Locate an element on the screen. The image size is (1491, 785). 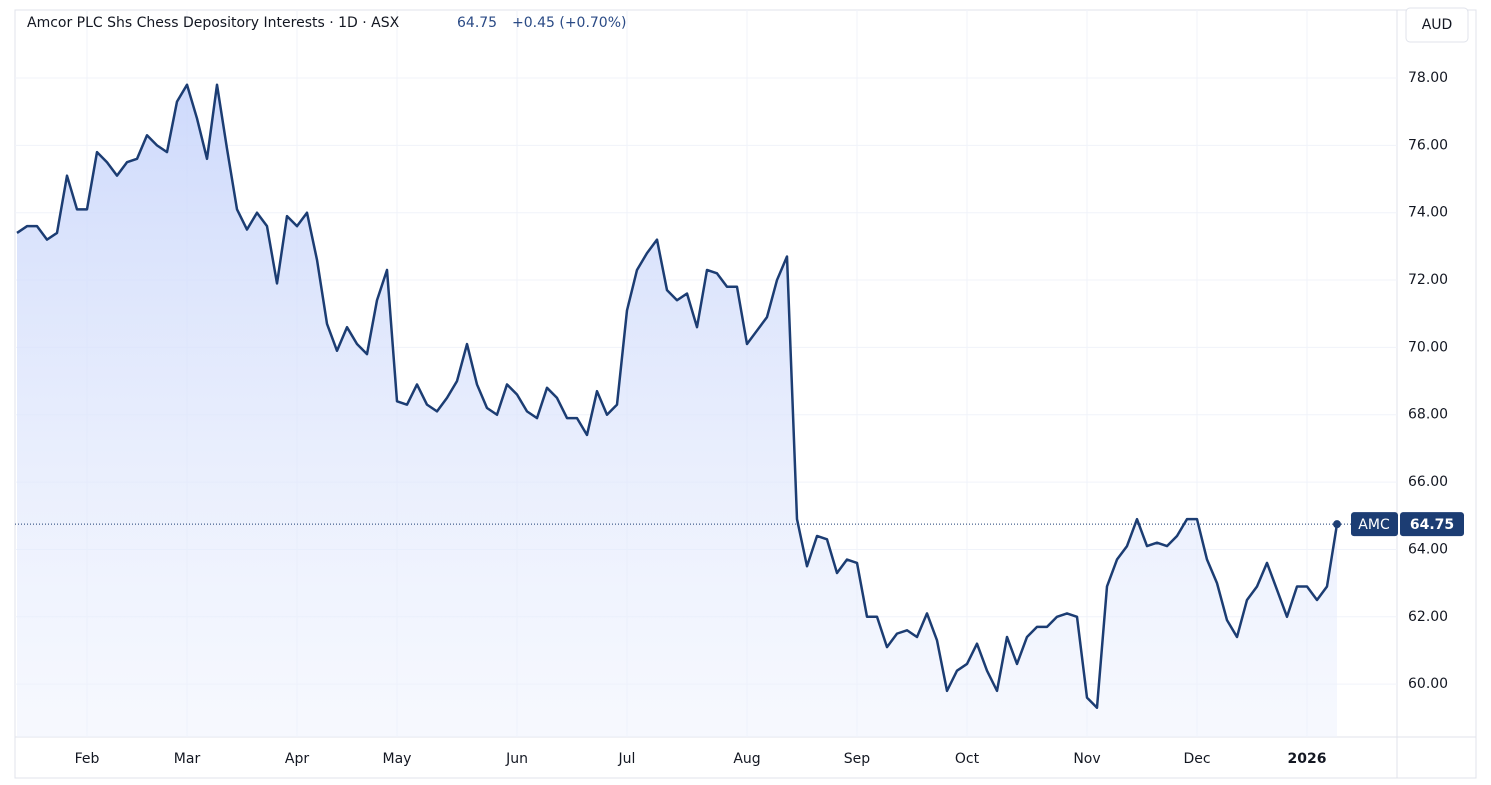
y-tick-label: 60.00 is located at coordinates (1428, 684).